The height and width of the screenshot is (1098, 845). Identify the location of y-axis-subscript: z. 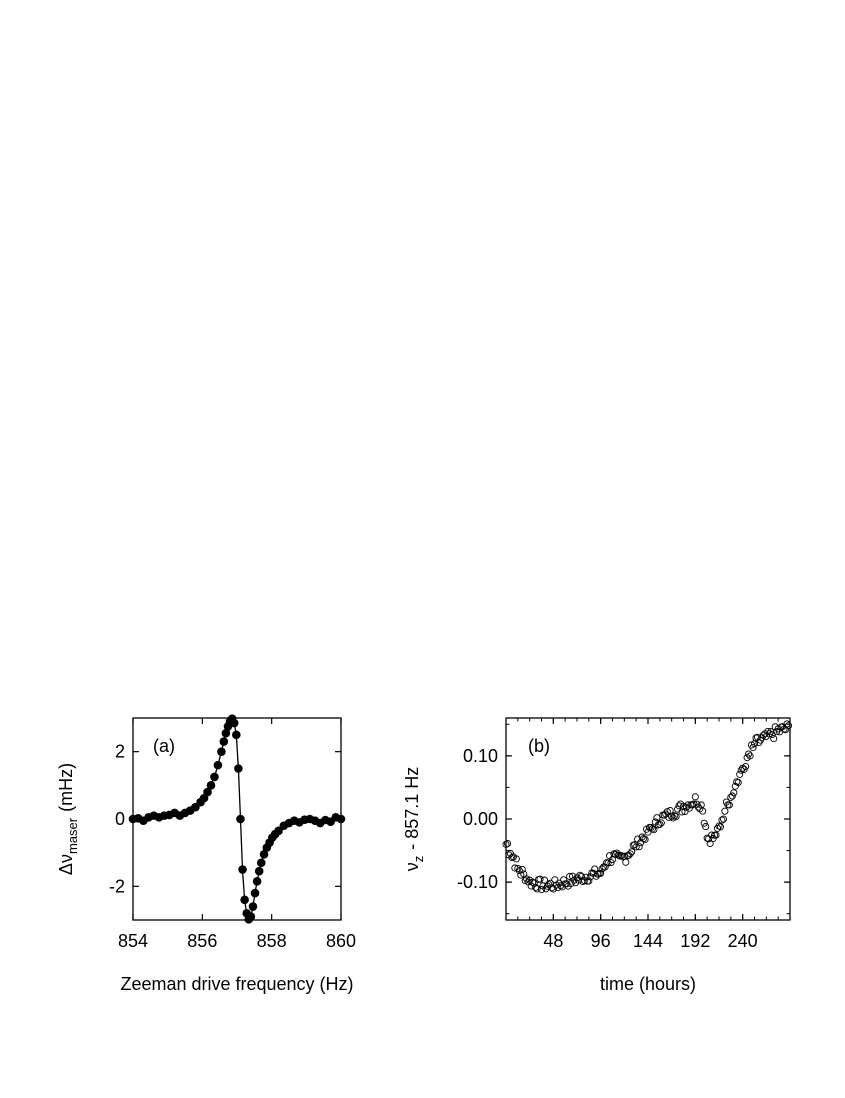
(418, 859).